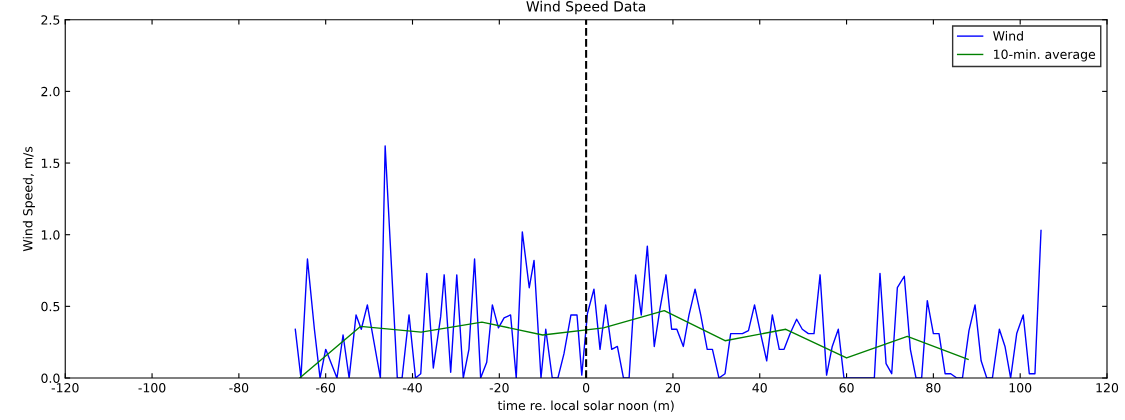 This screenshot has height=420, width=1125. Describe the element at coordinates (1020, 388) in the screenshot. I see `x-tick-label: 100` at that location.